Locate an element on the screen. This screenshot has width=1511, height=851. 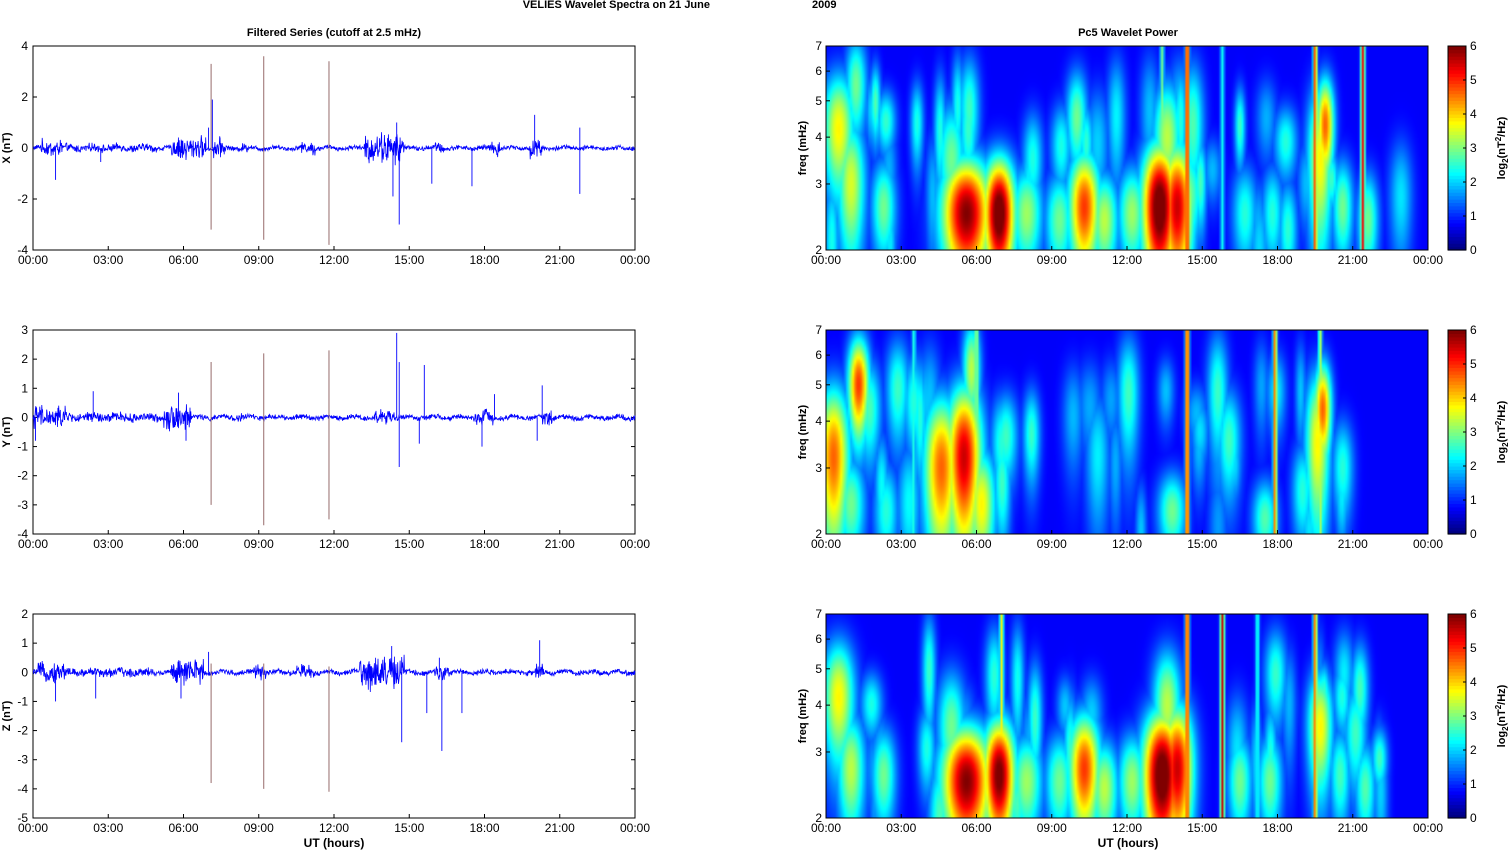
ytick-label: -1 is located at coordinates (22, 447).